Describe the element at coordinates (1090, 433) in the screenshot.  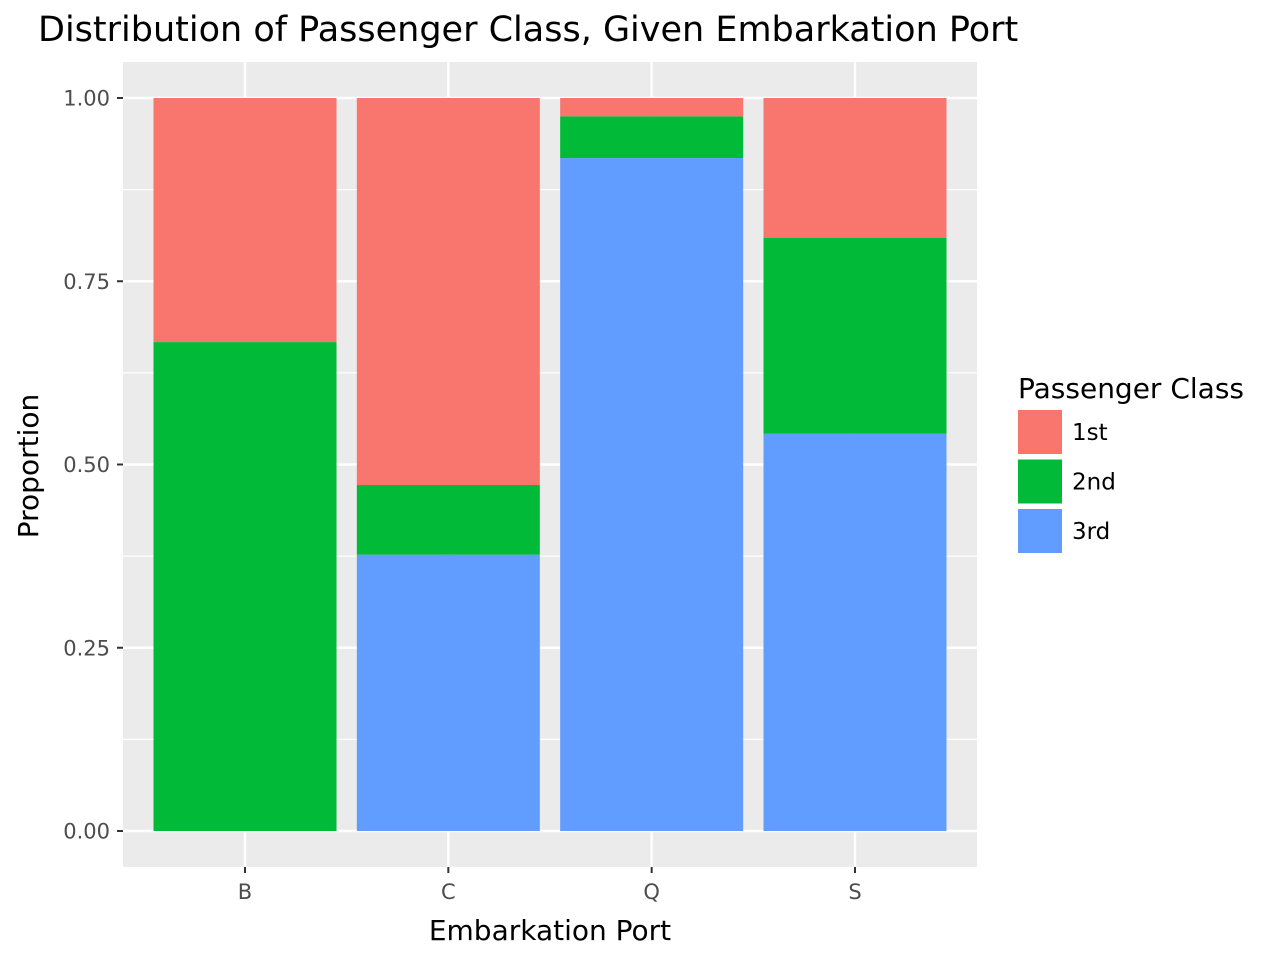
I see `legend-label-1st: 1st` at that location.